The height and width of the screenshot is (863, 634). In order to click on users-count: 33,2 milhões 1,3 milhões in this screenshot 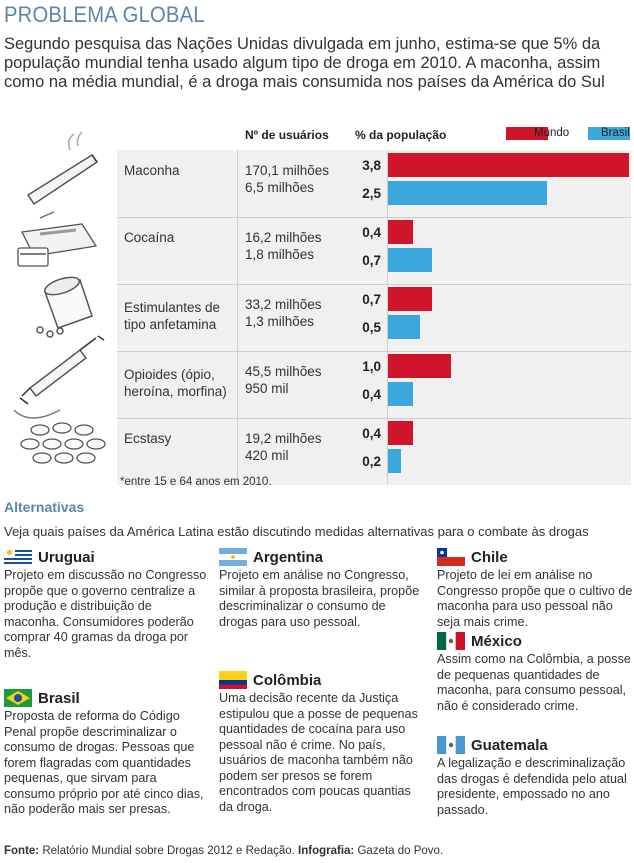, I will do `click(283, 313)`.